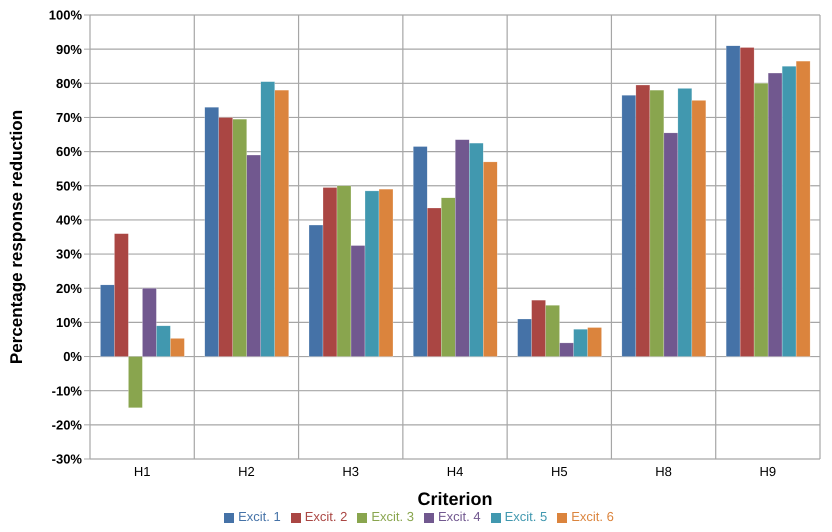  Describe the element at coordinates (16, 237) in the screenshot. I see `y-axis-title: Percentage response reduction` at that location.